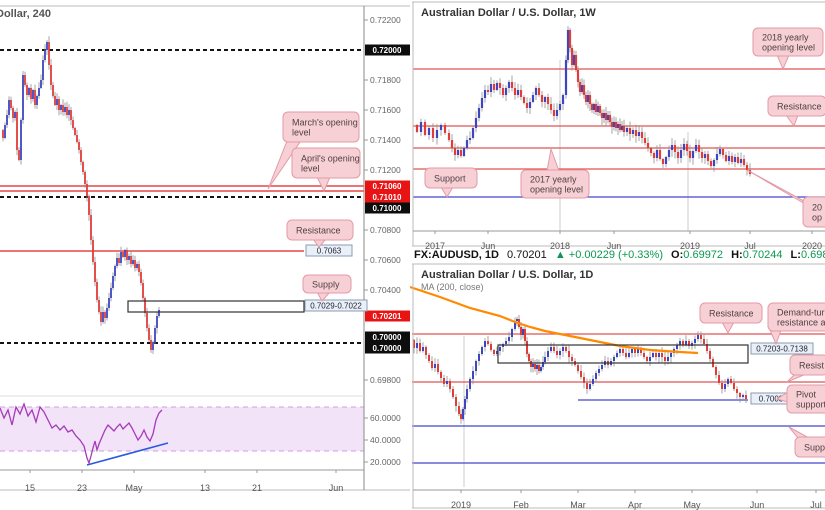 Image resolution: width=825 pixels, height=510 pixels. I want to click on trendline, so click(127, 454).